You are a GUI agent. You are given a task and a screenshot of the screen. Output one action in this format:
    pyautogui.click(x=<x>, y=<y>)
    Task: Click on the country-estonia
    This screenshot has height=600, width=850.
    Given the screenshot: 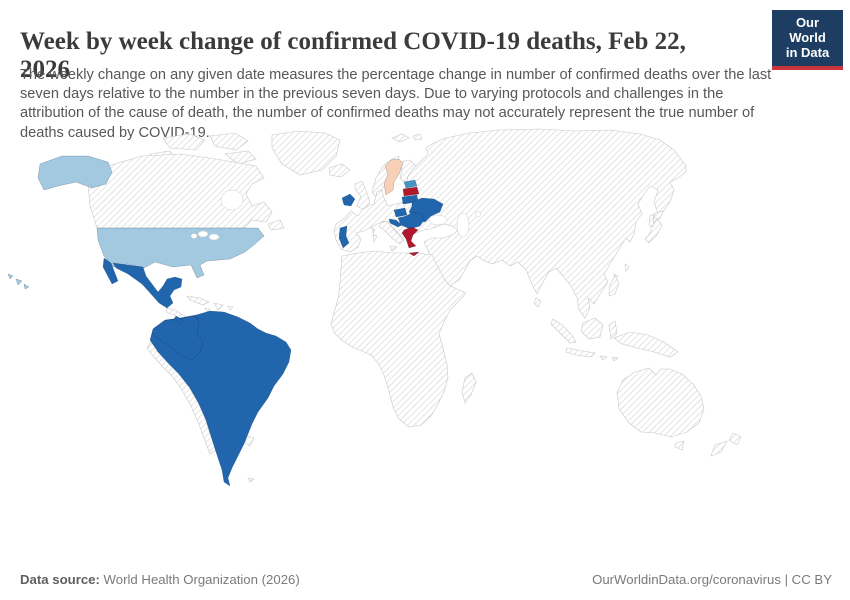 What is the action you would take?
    pyautogui.click(x=410, y=184)
    